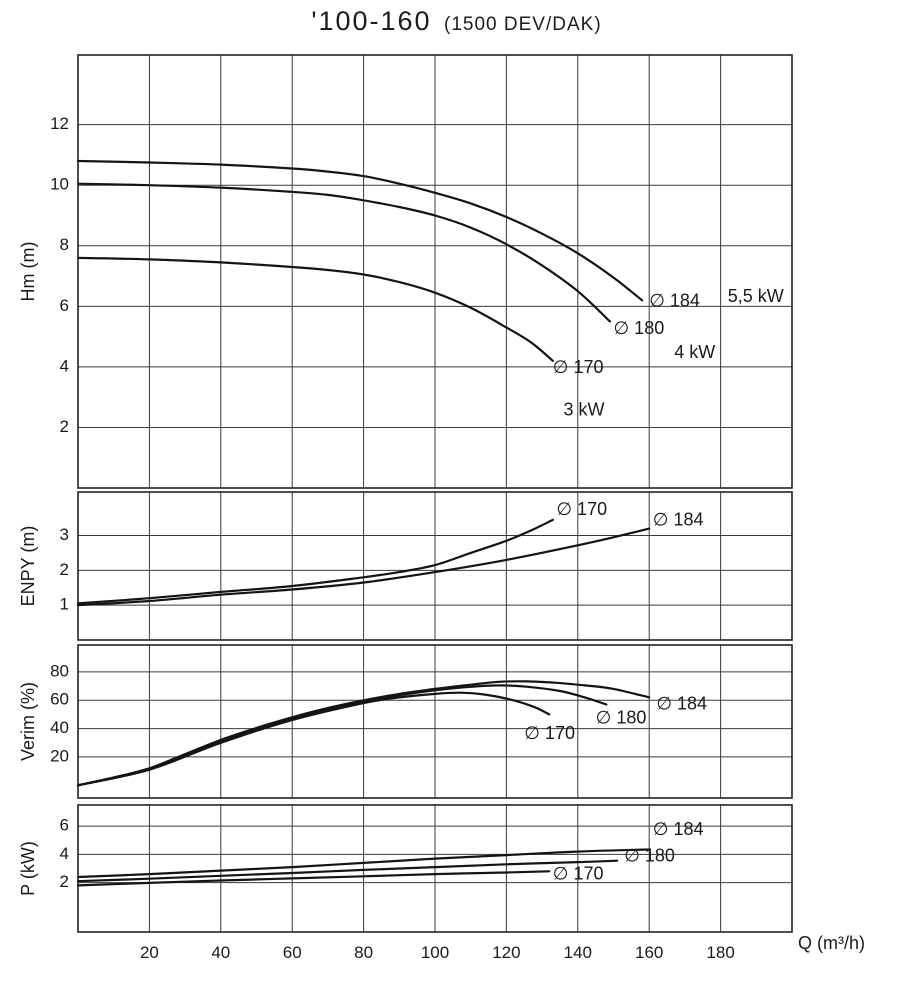  Describe the element at coordinates (292, 952) in the screenshot. I see `x-tick-label: 60` at that location.